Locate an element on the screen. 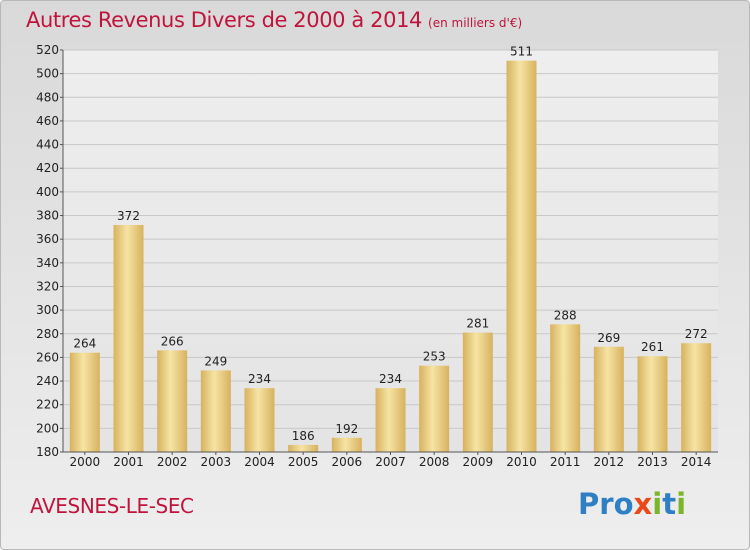 This screenshot has height=550, width=750. bar-2006 is located at coordinates (346, 444).